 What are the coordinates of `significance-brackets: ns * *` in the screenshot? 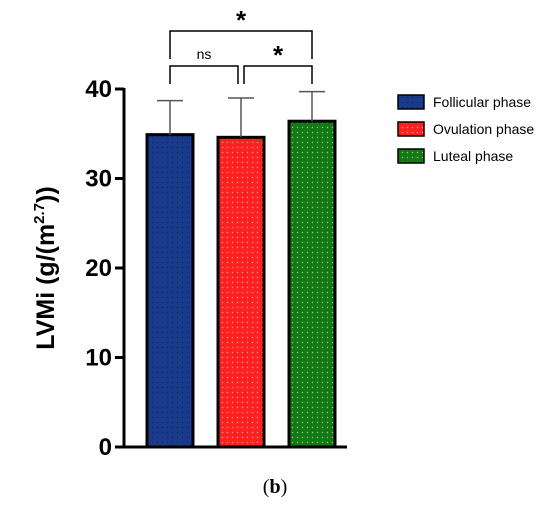 It's located at (241, 44).